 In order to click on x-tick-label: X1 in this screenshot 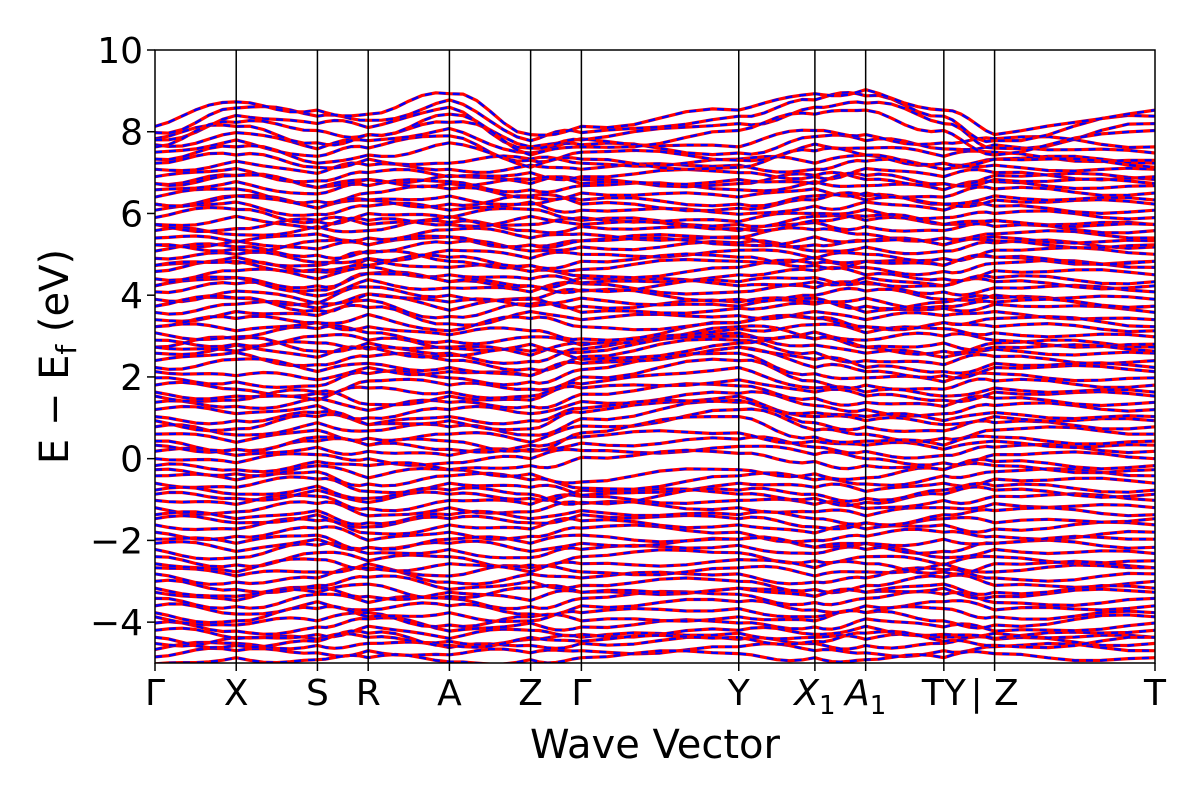, I will do `click(813, 697)`.